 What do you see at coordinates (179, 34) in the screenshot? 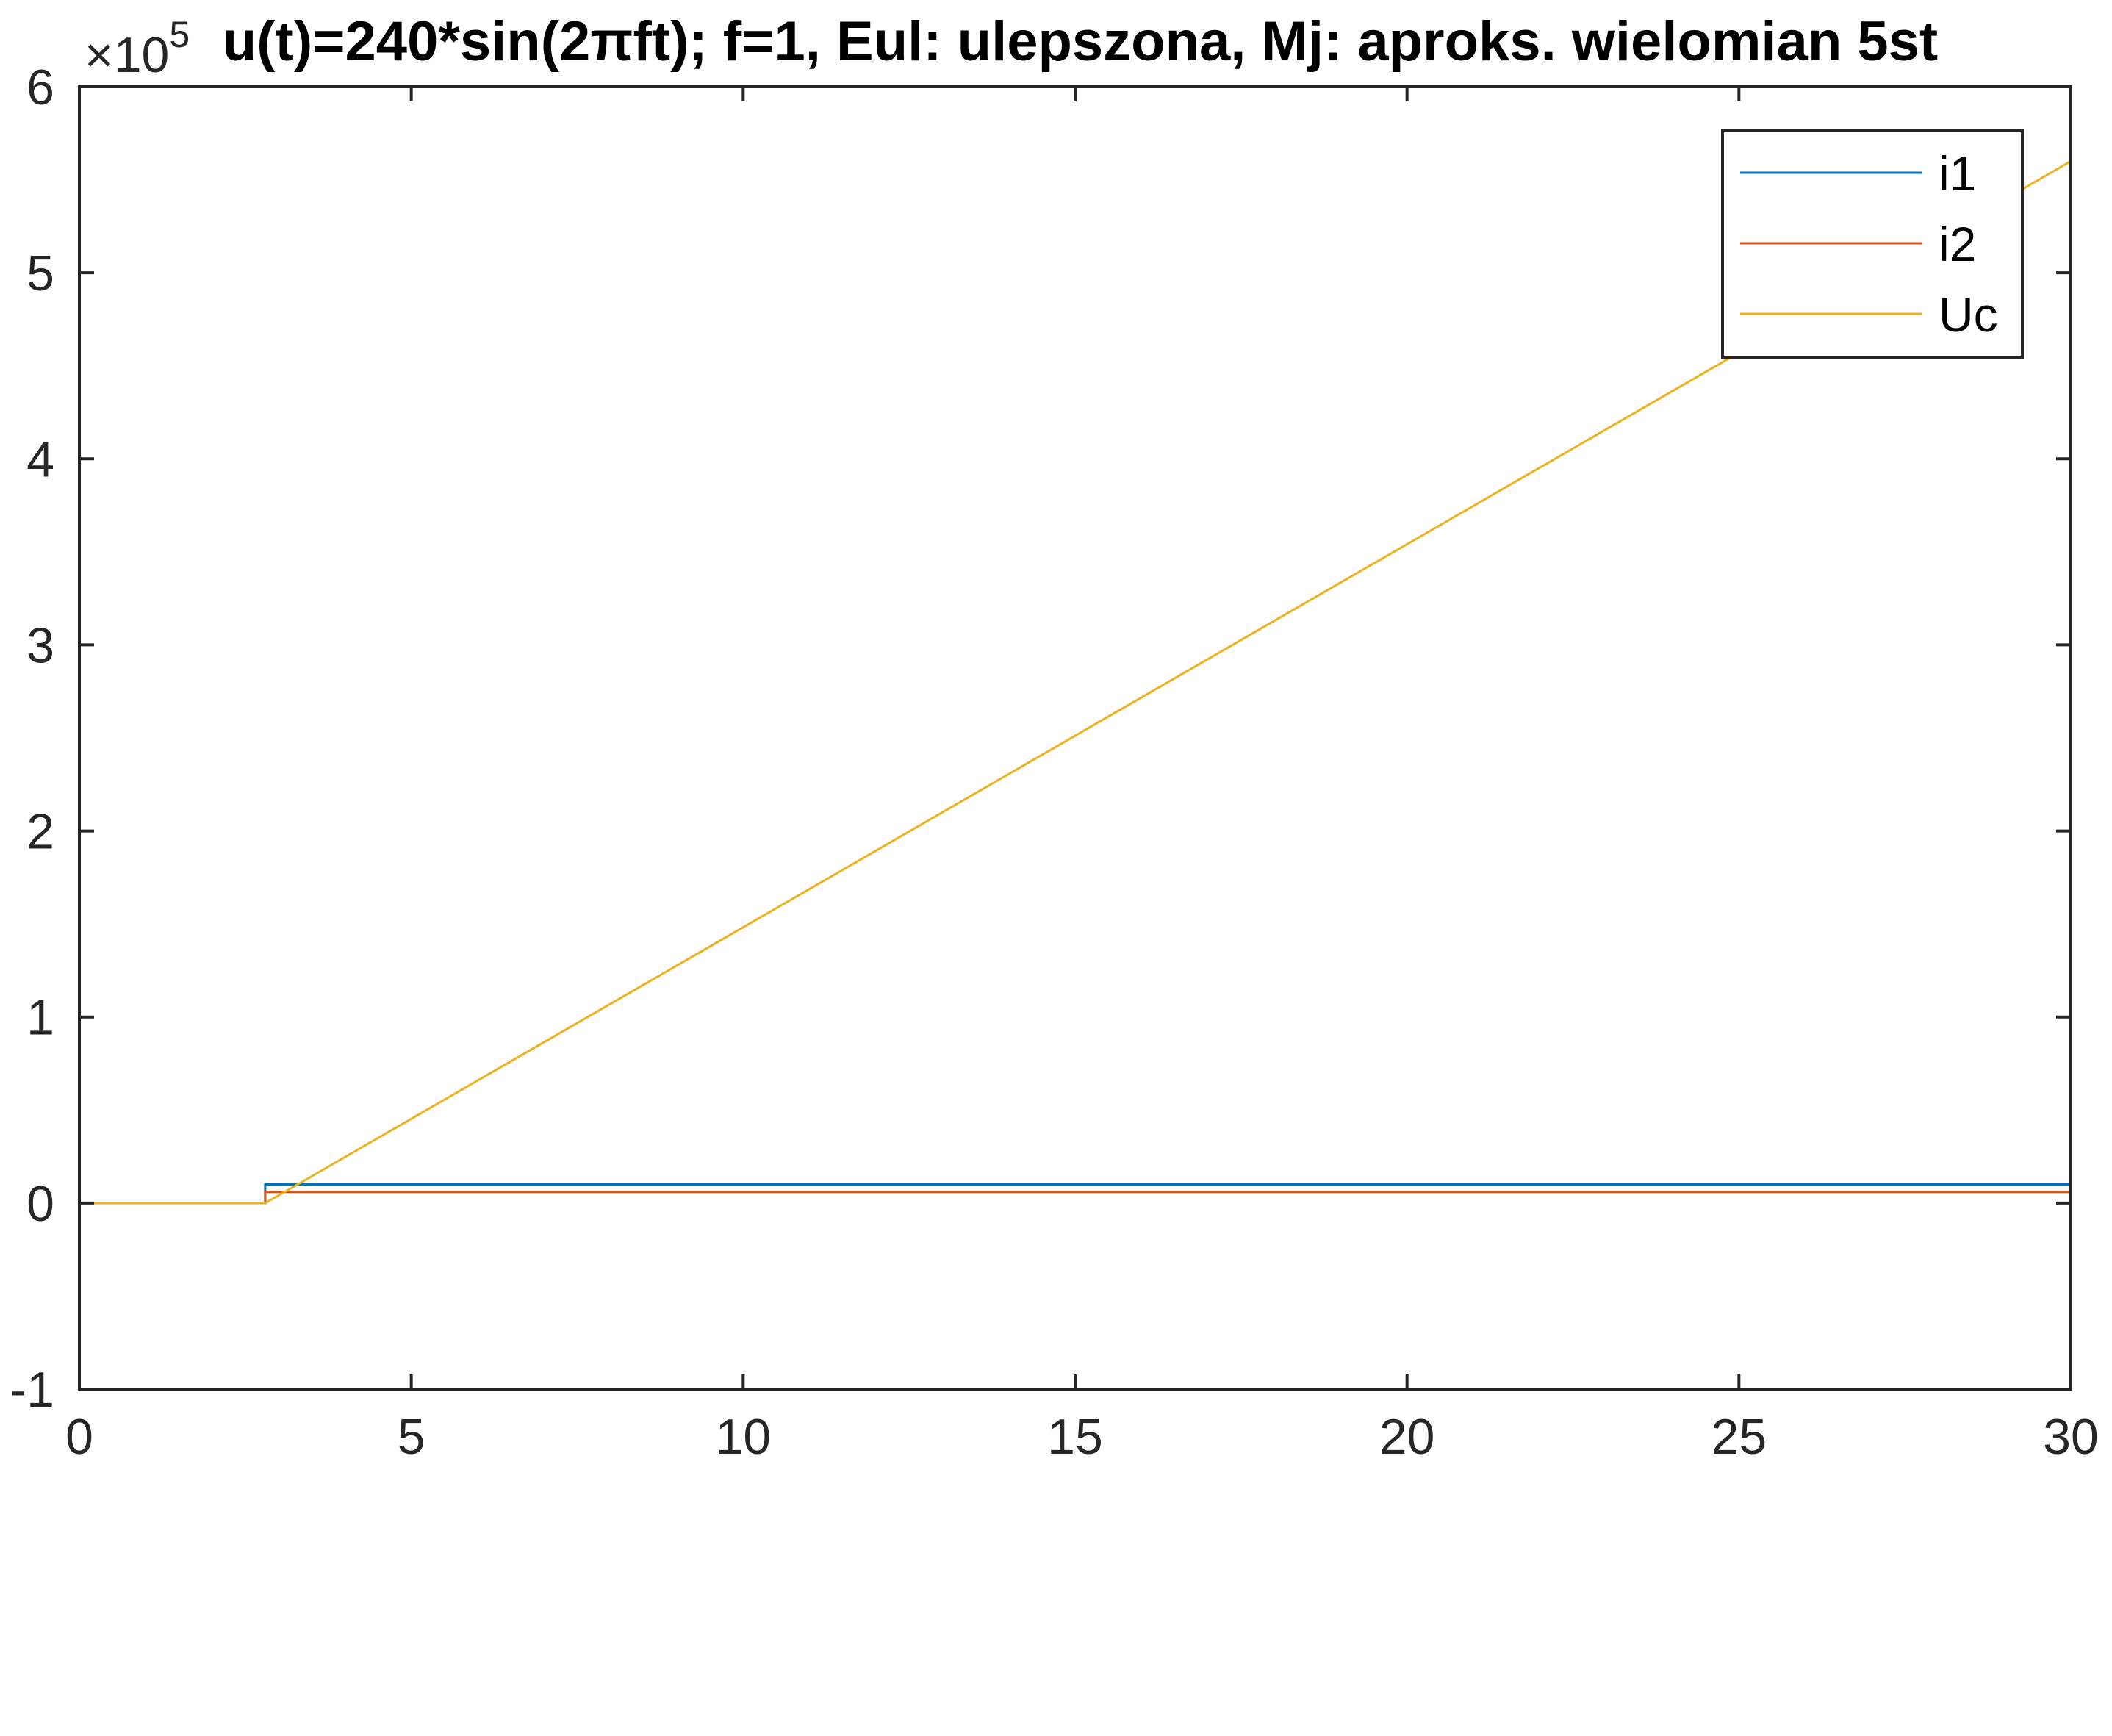
I see `y-exponent-power: 5` at bounding box center [179, 34].